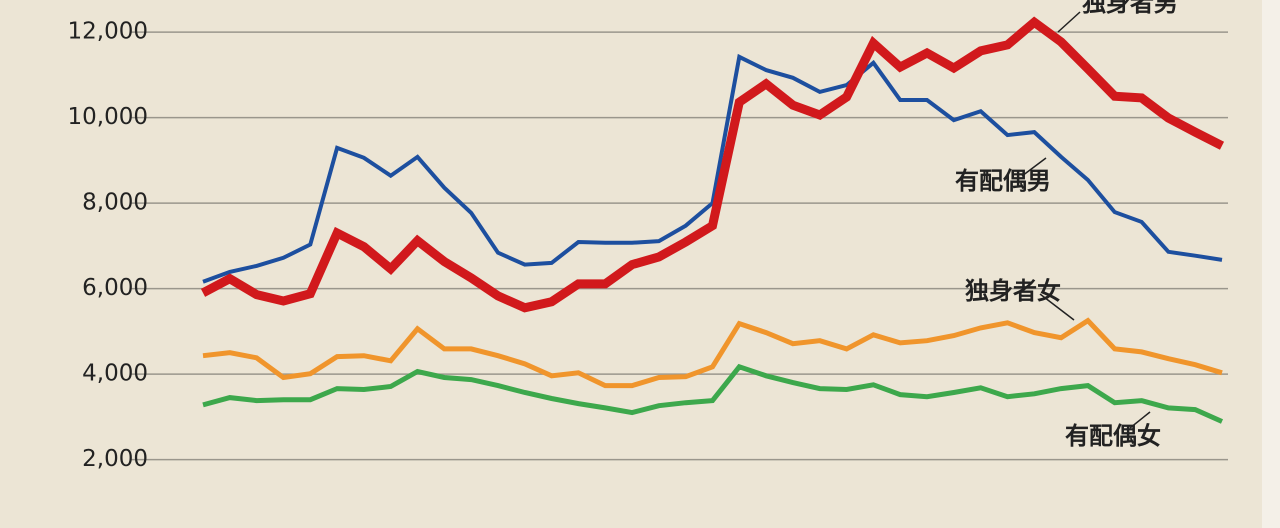  I want to click on y-tick-label: 4,000, so click(115, 374).